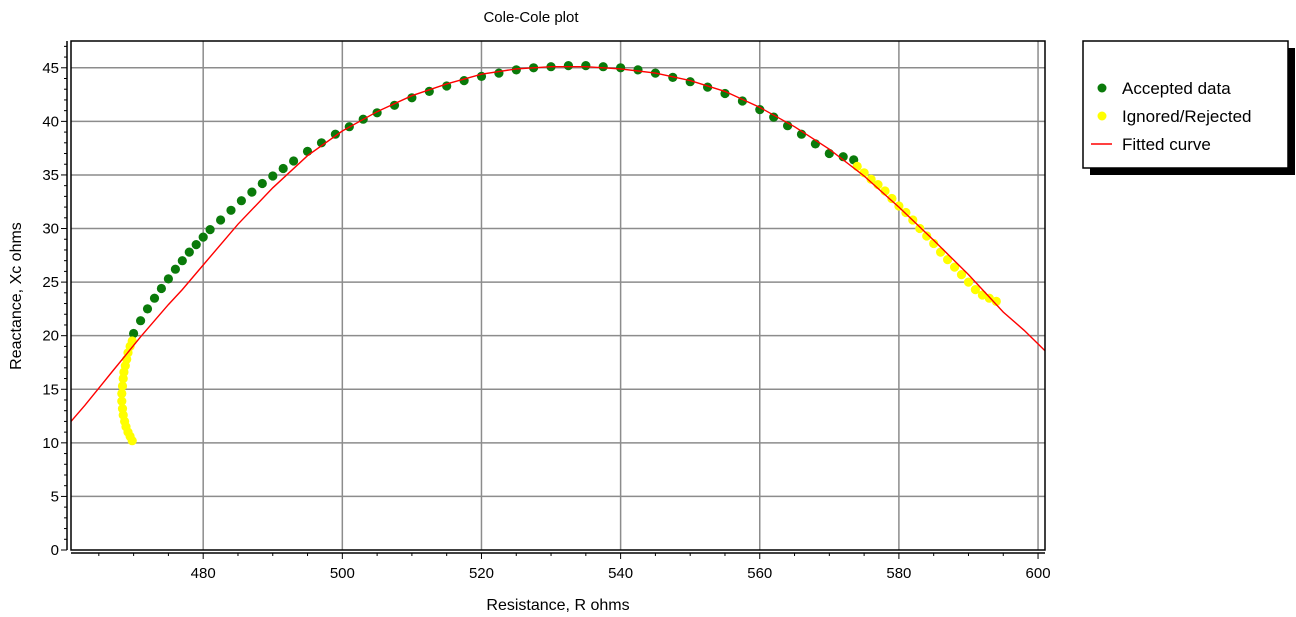  What do you see at coordinates (620, 573) in the screenshot?
I see `x-tick-label: 540` at bounding box center [620, 573].